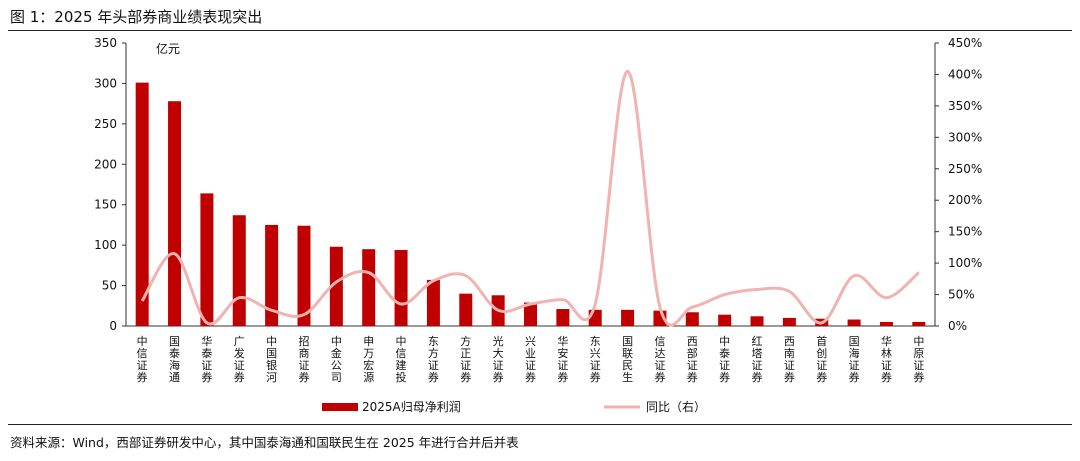 The image size is (1080, 461). Describe the element at coordinates (692, 359) in the screenshot. I see `category-label: 西部证券` at that location.